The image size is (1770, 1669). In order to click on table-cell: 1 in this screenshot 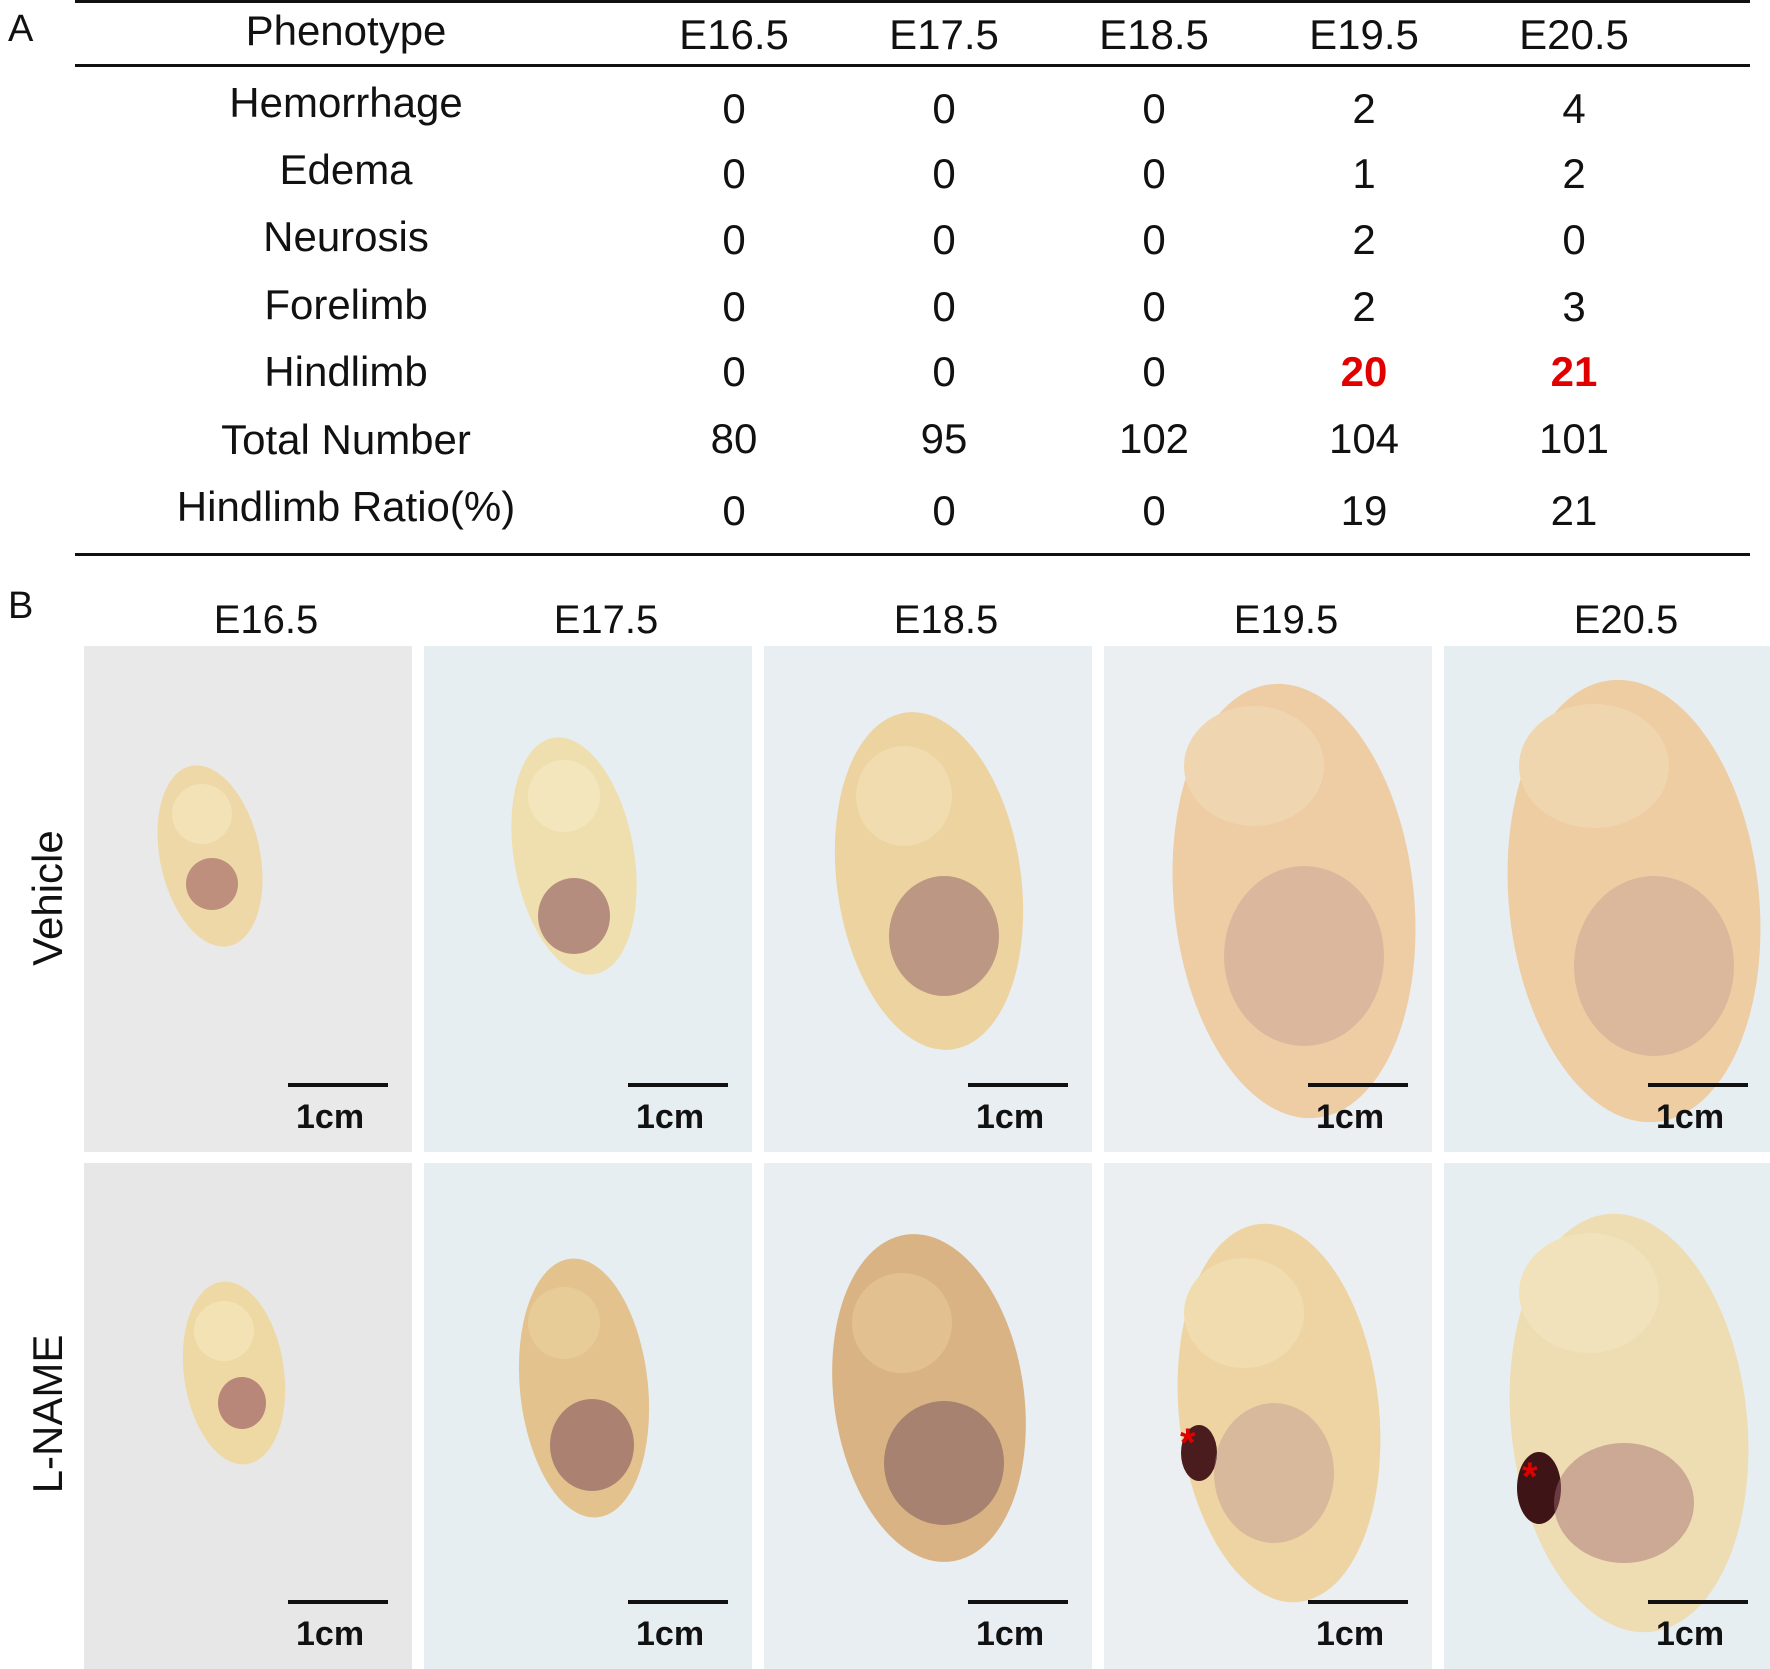, I will do `click(1364, 173)`.